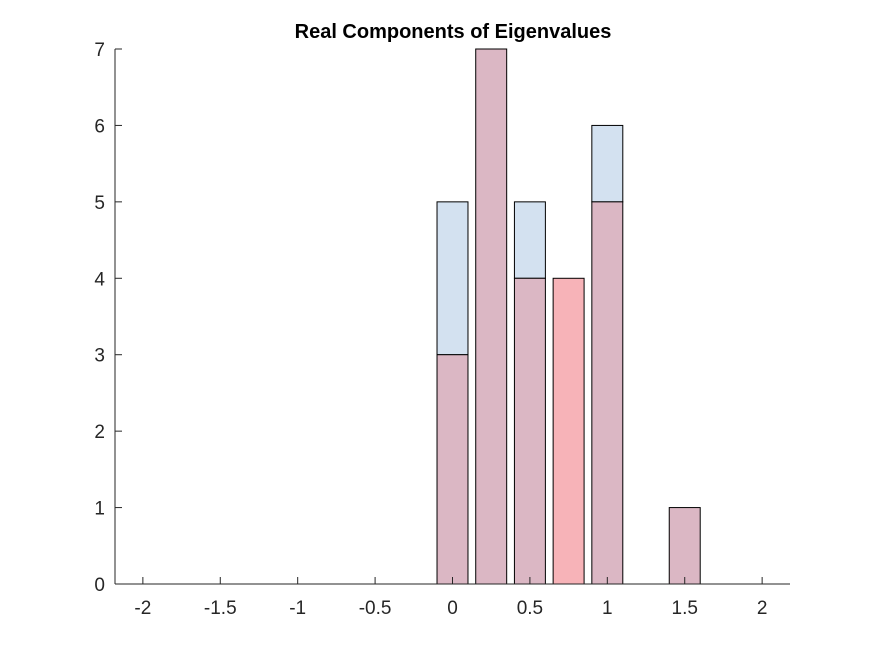 Image resolution: width=875 pixels, height=661 pixels. What do you see at coordinates (99, 585) in the screenshot?
I see `y-tick-label: 0` at bounding box center [99, 585].